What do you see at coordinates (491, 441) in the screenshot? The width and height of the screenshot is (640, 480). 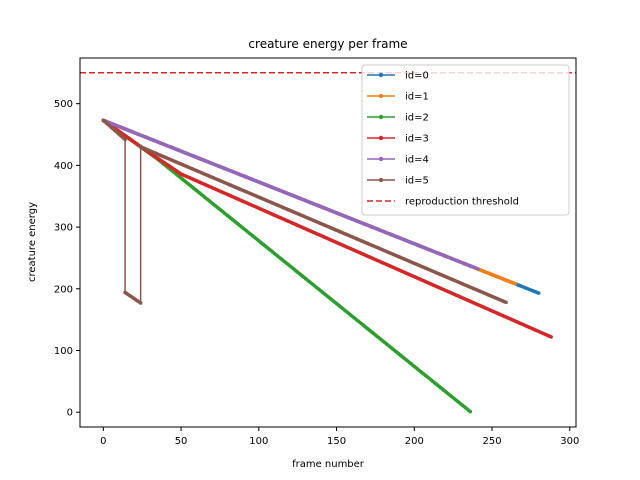 I see `x-tick-label-5: 250` at bounding box center [491, 441].